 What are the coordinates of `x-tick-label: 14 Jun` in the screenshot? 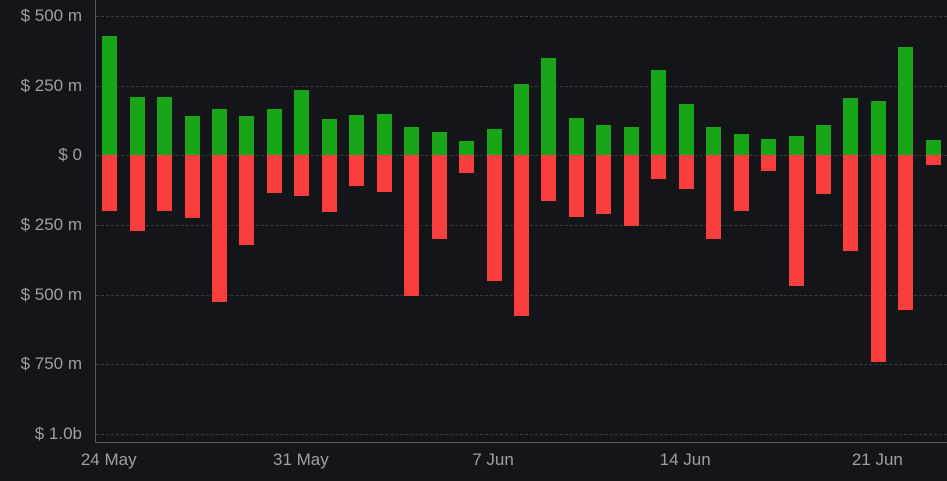 It's located at (685, 459).